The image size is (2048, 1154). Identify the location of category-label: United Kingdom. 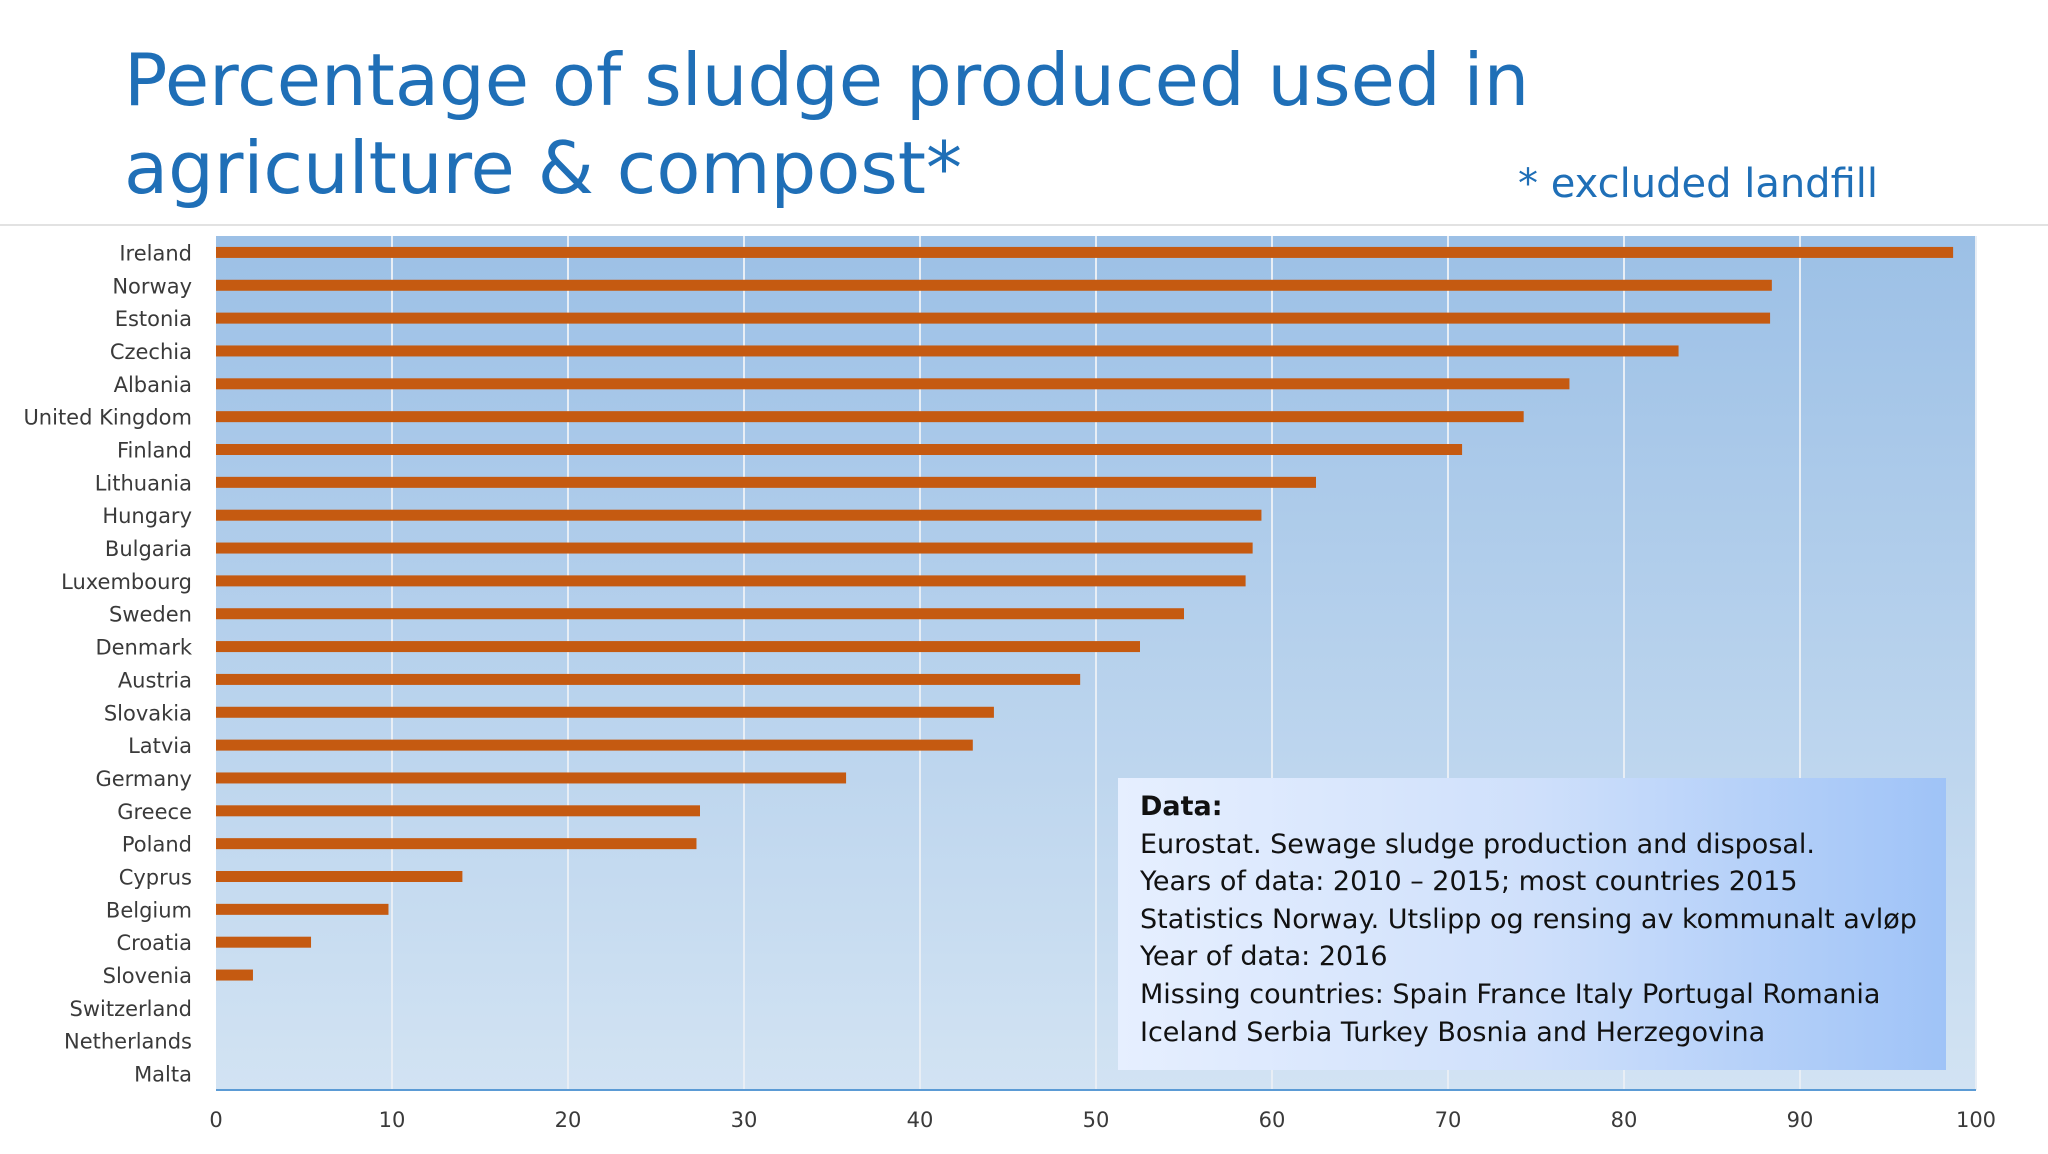
(107, 418).